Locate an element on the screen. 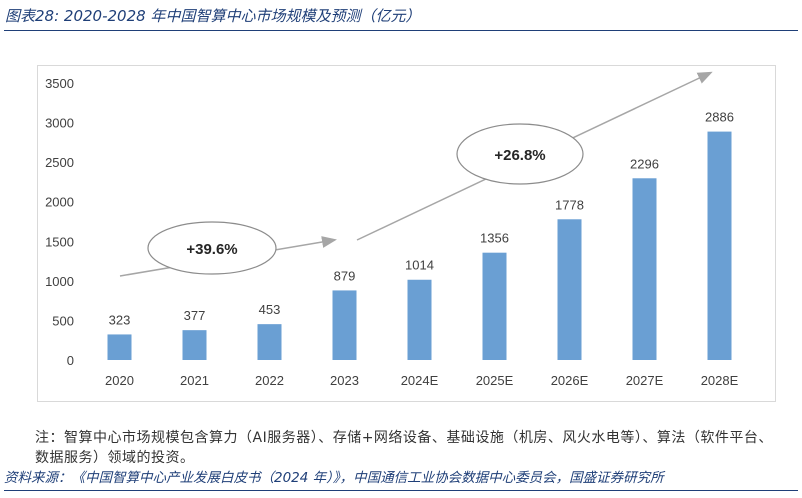 The height and width of the screenshot is (498, 802). data-label: 2886 is located at coordinates (719, 117).